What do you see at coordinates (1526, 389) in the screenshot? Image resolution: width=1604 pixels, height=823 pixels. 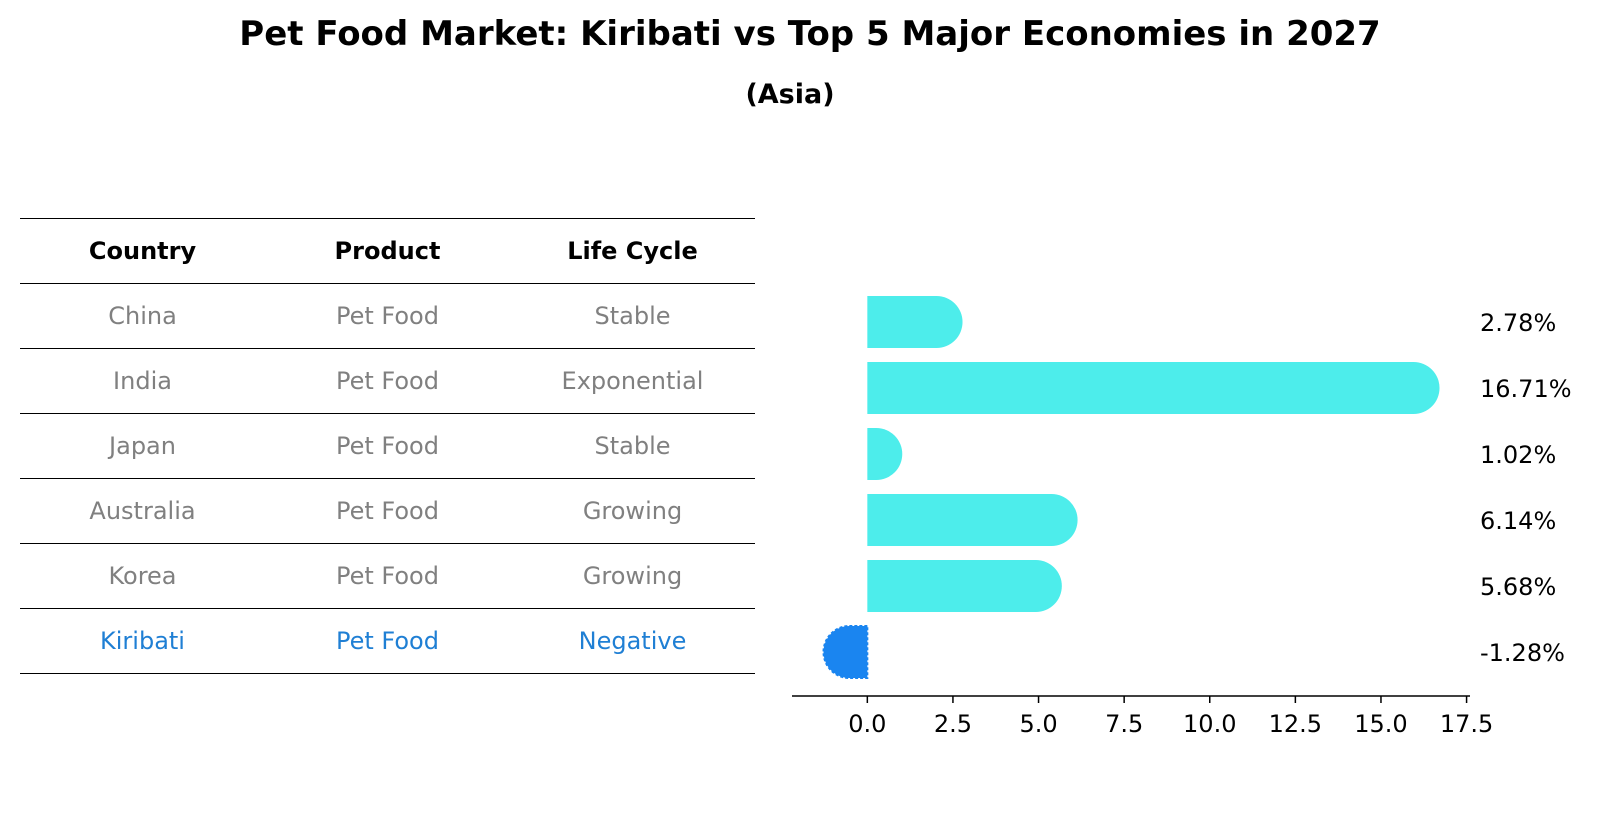 I see `value-label: 16.71%` at bounding box center [1526, 389].